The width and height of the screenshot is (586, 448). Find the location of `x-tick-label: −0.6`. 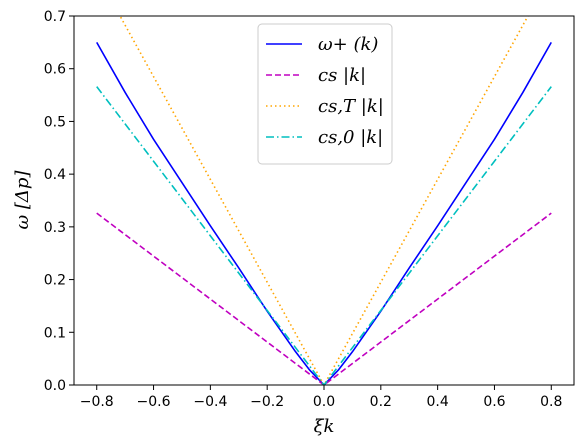

x-tick-label: −0.6 is located at coordinates (154, 402).